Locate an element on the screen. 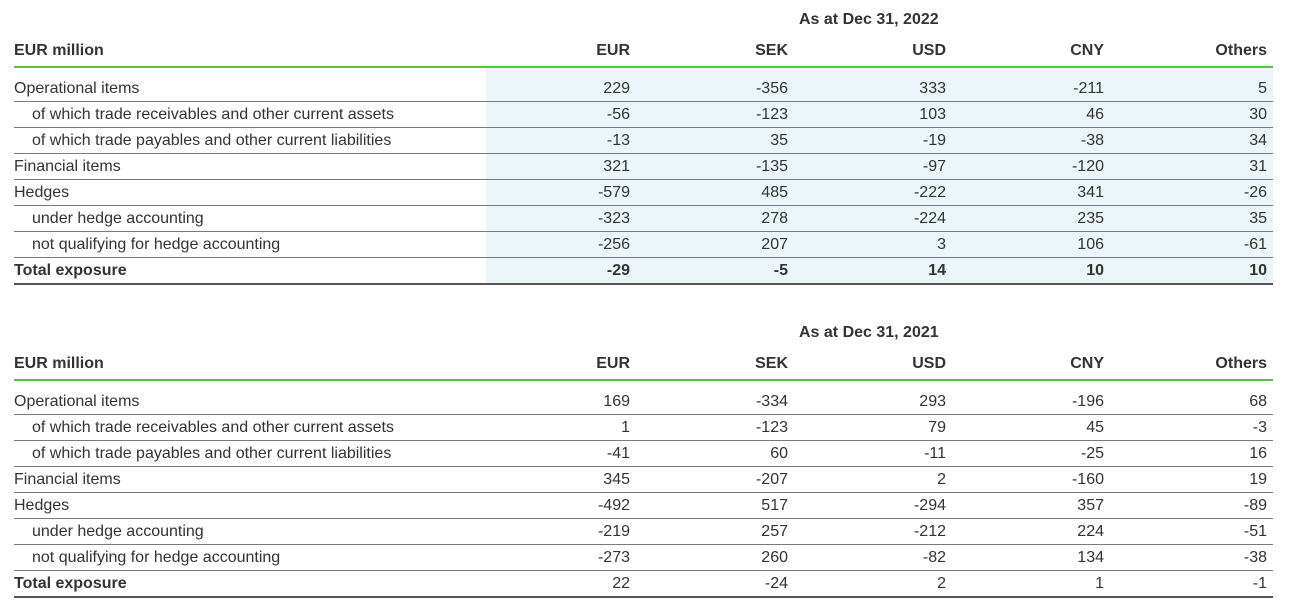 This screenshot has height=613, width=1290. cell-eur: -579 is located at coordinates (561, 192).